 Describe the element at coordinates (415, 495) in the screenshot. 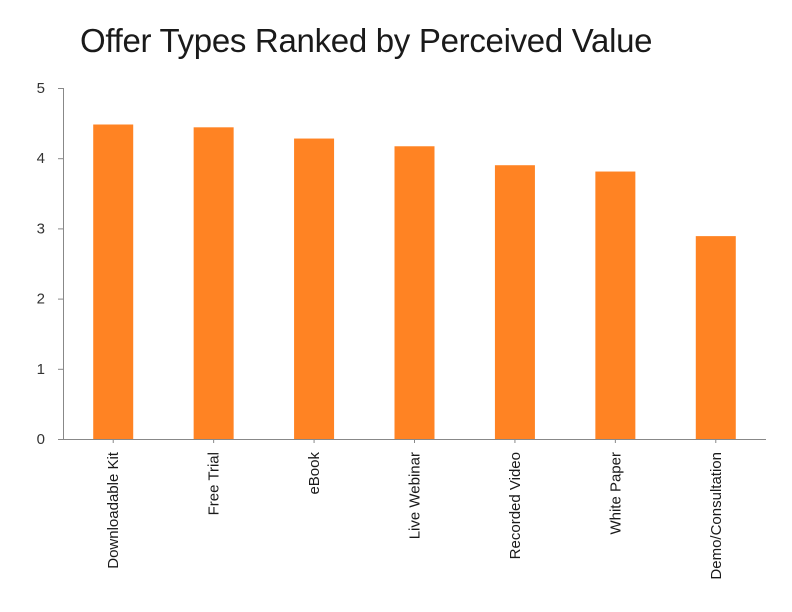

I see `x-category-label: Live Webinar` at that location.